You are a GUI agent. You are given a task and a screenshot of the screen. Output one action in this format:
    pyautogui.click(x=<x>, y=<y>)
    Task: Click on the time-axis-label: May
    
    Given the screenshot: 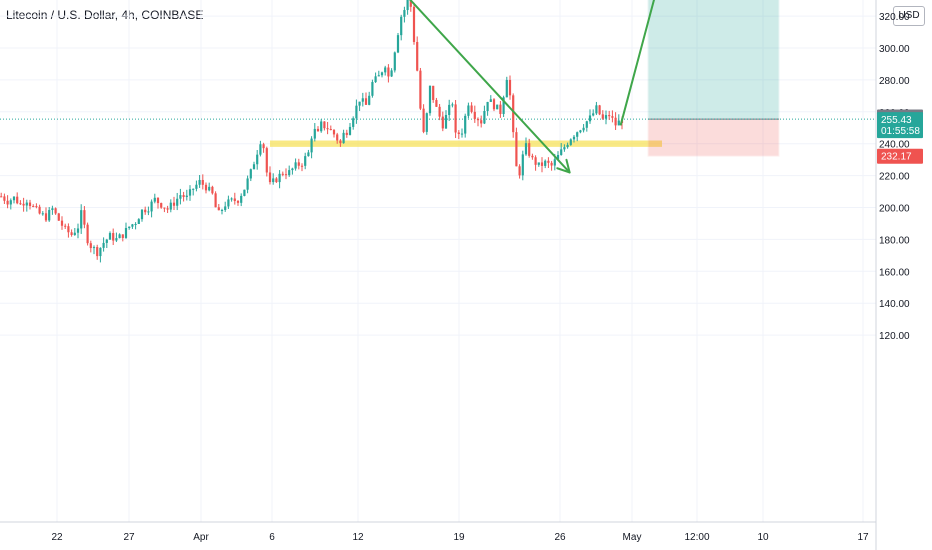 What is the action you would take?
    pyautogui.click(x=632, y=537)
    